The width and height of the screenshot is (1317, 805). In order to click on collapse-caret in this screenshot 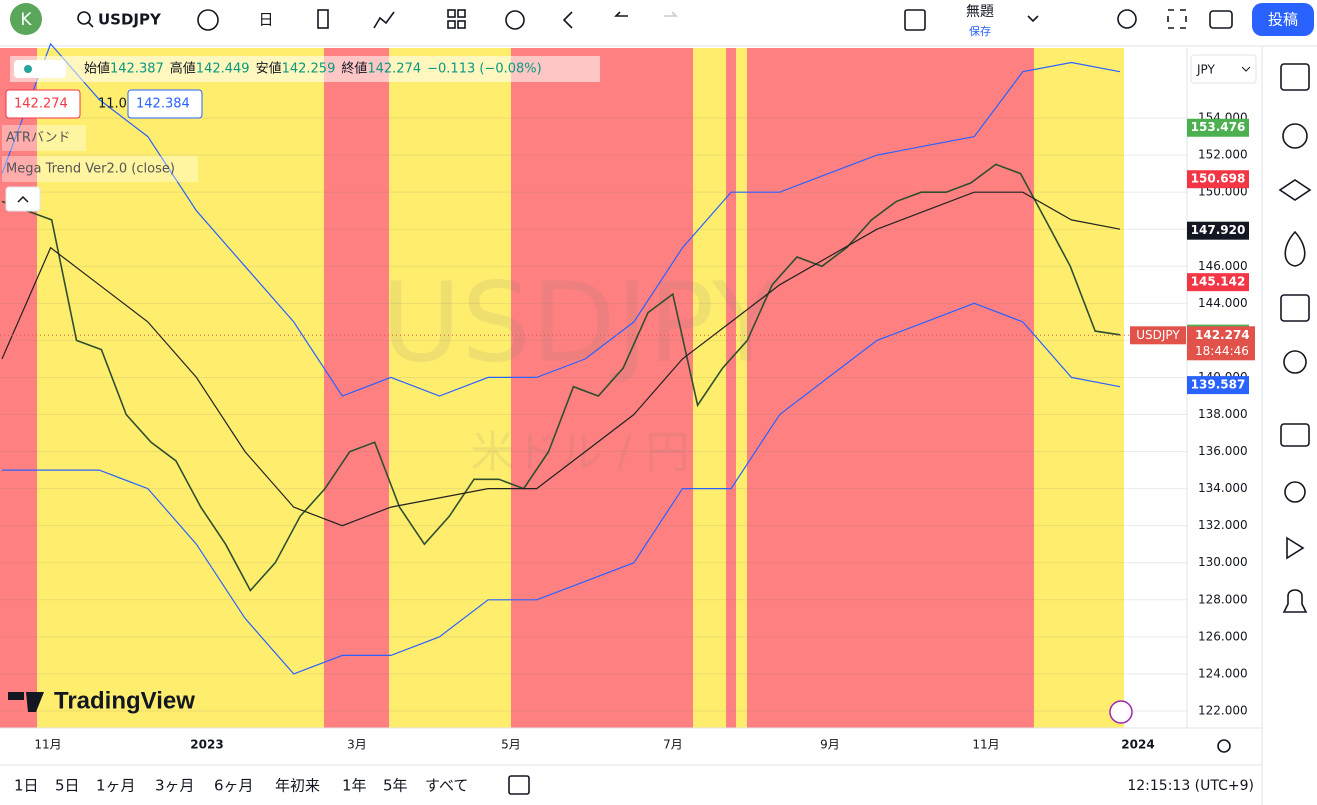, I will do `click(23, 199)`.